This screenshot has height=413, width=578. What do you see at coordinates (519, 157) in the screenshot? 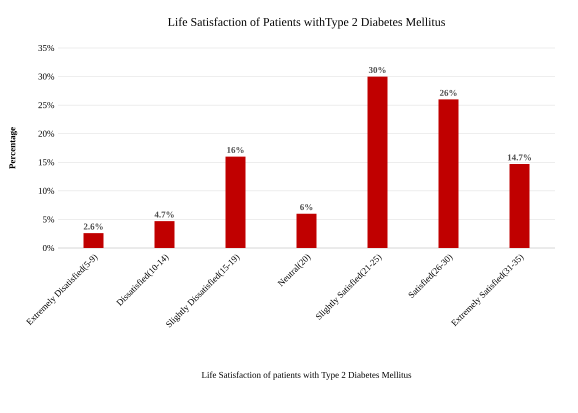
I see `data-label: 14.7%` at bounding box center [519, 157].